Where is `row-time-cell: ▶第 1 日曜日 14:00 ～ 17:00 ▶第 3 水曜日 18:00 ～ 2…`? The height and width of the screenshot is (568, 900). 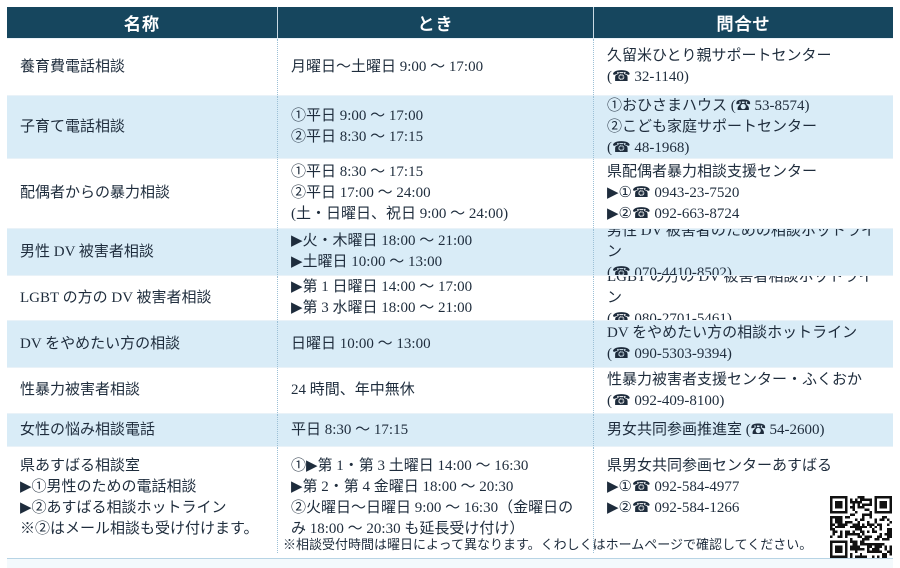 row-time-cell: ▶第 1 日曜日 14:00 ～ 17:00 ▶第 3 水曜日 18:00 ～ 2… is located at coordinates (435, 298).